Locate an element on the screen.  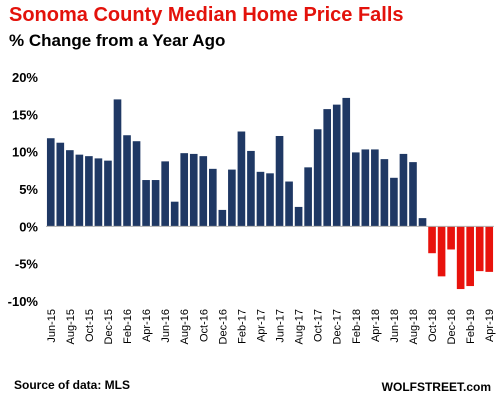
x-tick-label: Jun-16 is located at coordinates (166, 326).